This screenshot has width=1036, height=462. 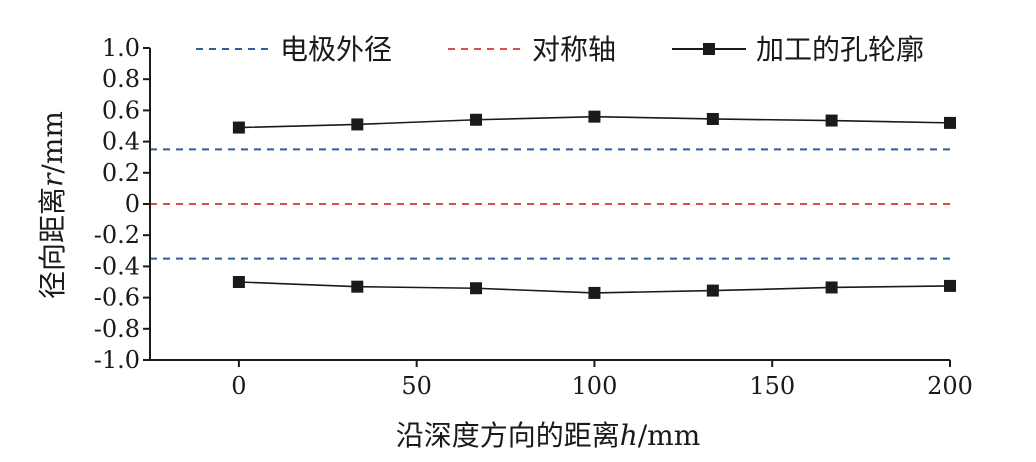 What do you see at coordinates (669, 435) in the screenshot?
I see `x-axis-title-unit: /mm` at bounding box center [669, 435].